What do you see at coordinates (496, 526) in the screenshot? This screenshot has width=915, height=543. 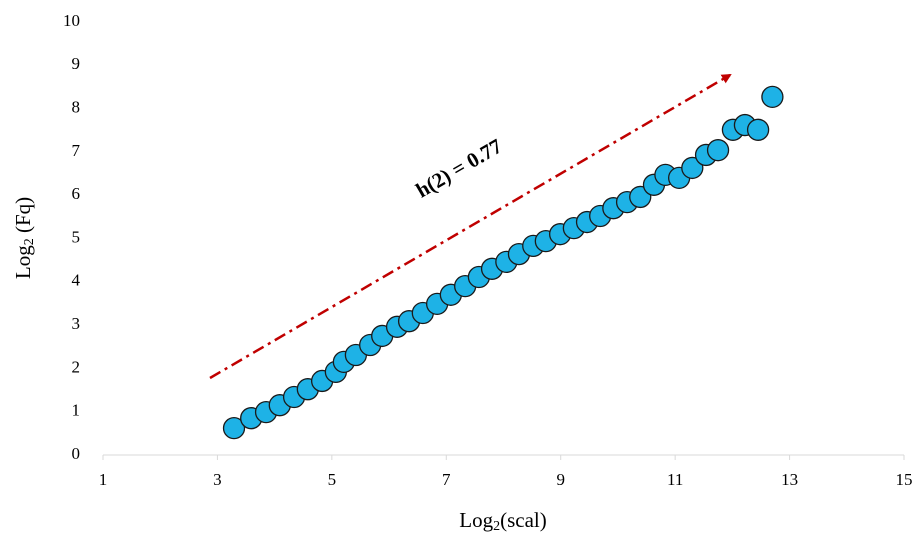 I see `x-label-sub: 2` at bounding box center [496, 526].